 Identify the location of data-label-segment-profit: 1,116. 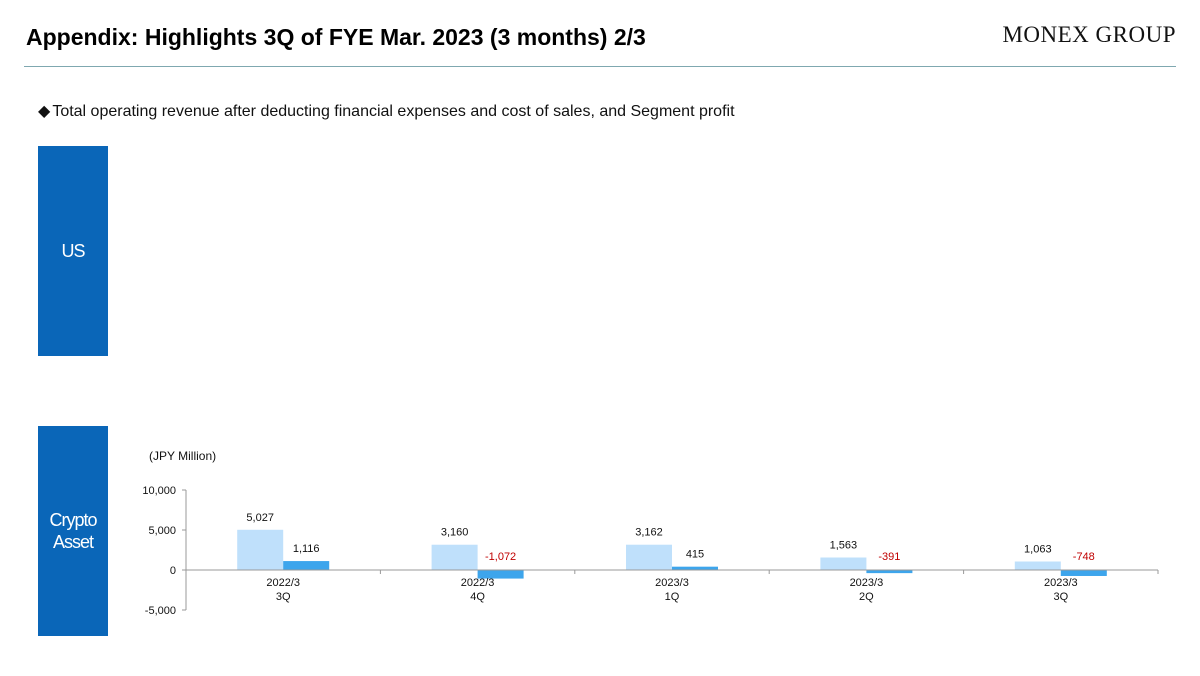
(306, 549).